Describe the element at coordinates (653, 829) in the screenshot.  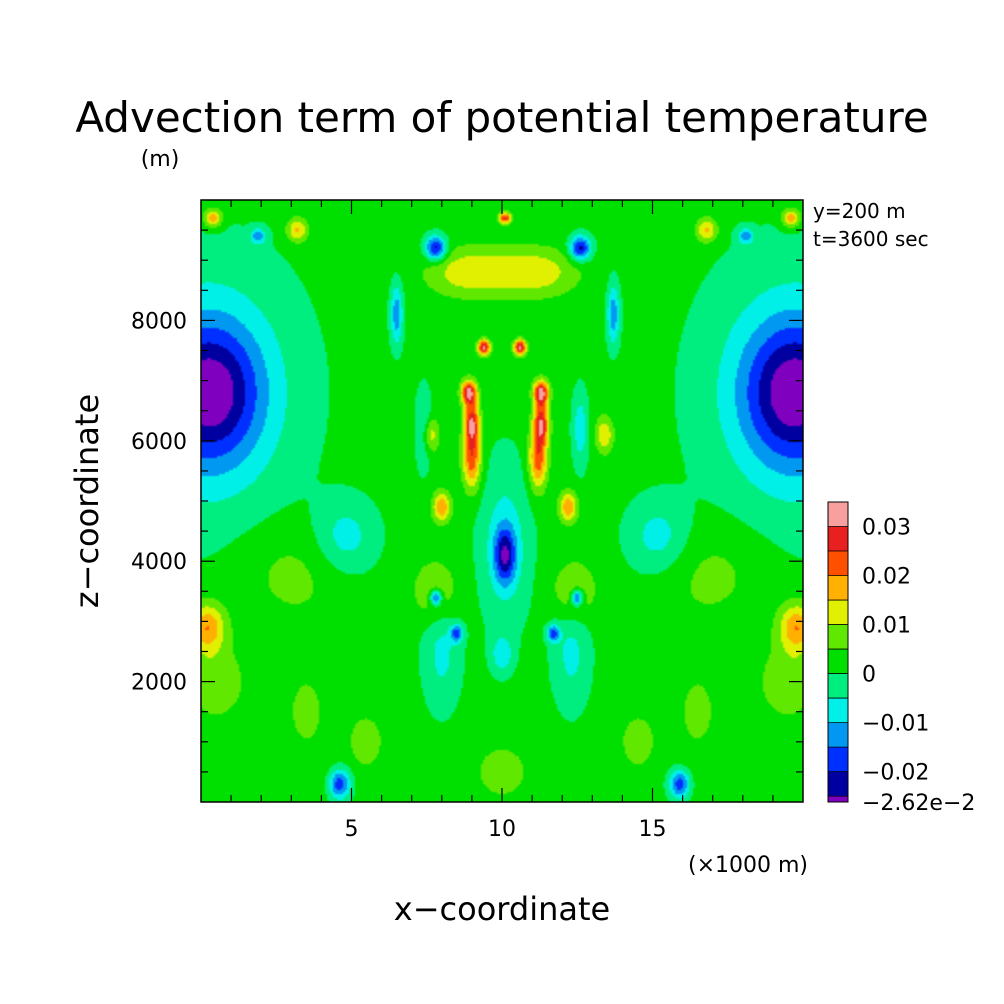
I see `x-tick-label: 15` at that location.